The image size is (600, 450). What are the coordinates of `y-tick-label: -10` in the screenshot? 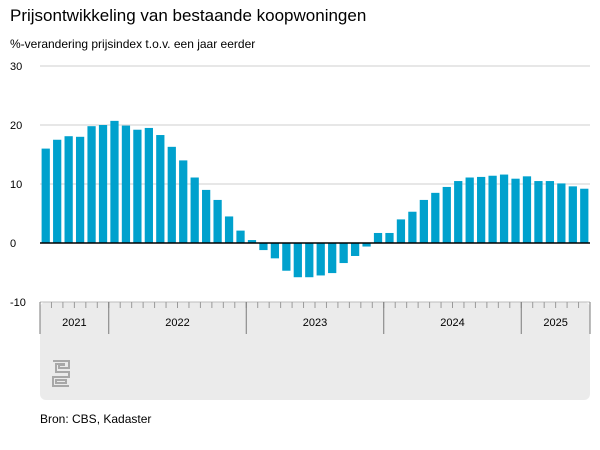 It's located at (18, 303).